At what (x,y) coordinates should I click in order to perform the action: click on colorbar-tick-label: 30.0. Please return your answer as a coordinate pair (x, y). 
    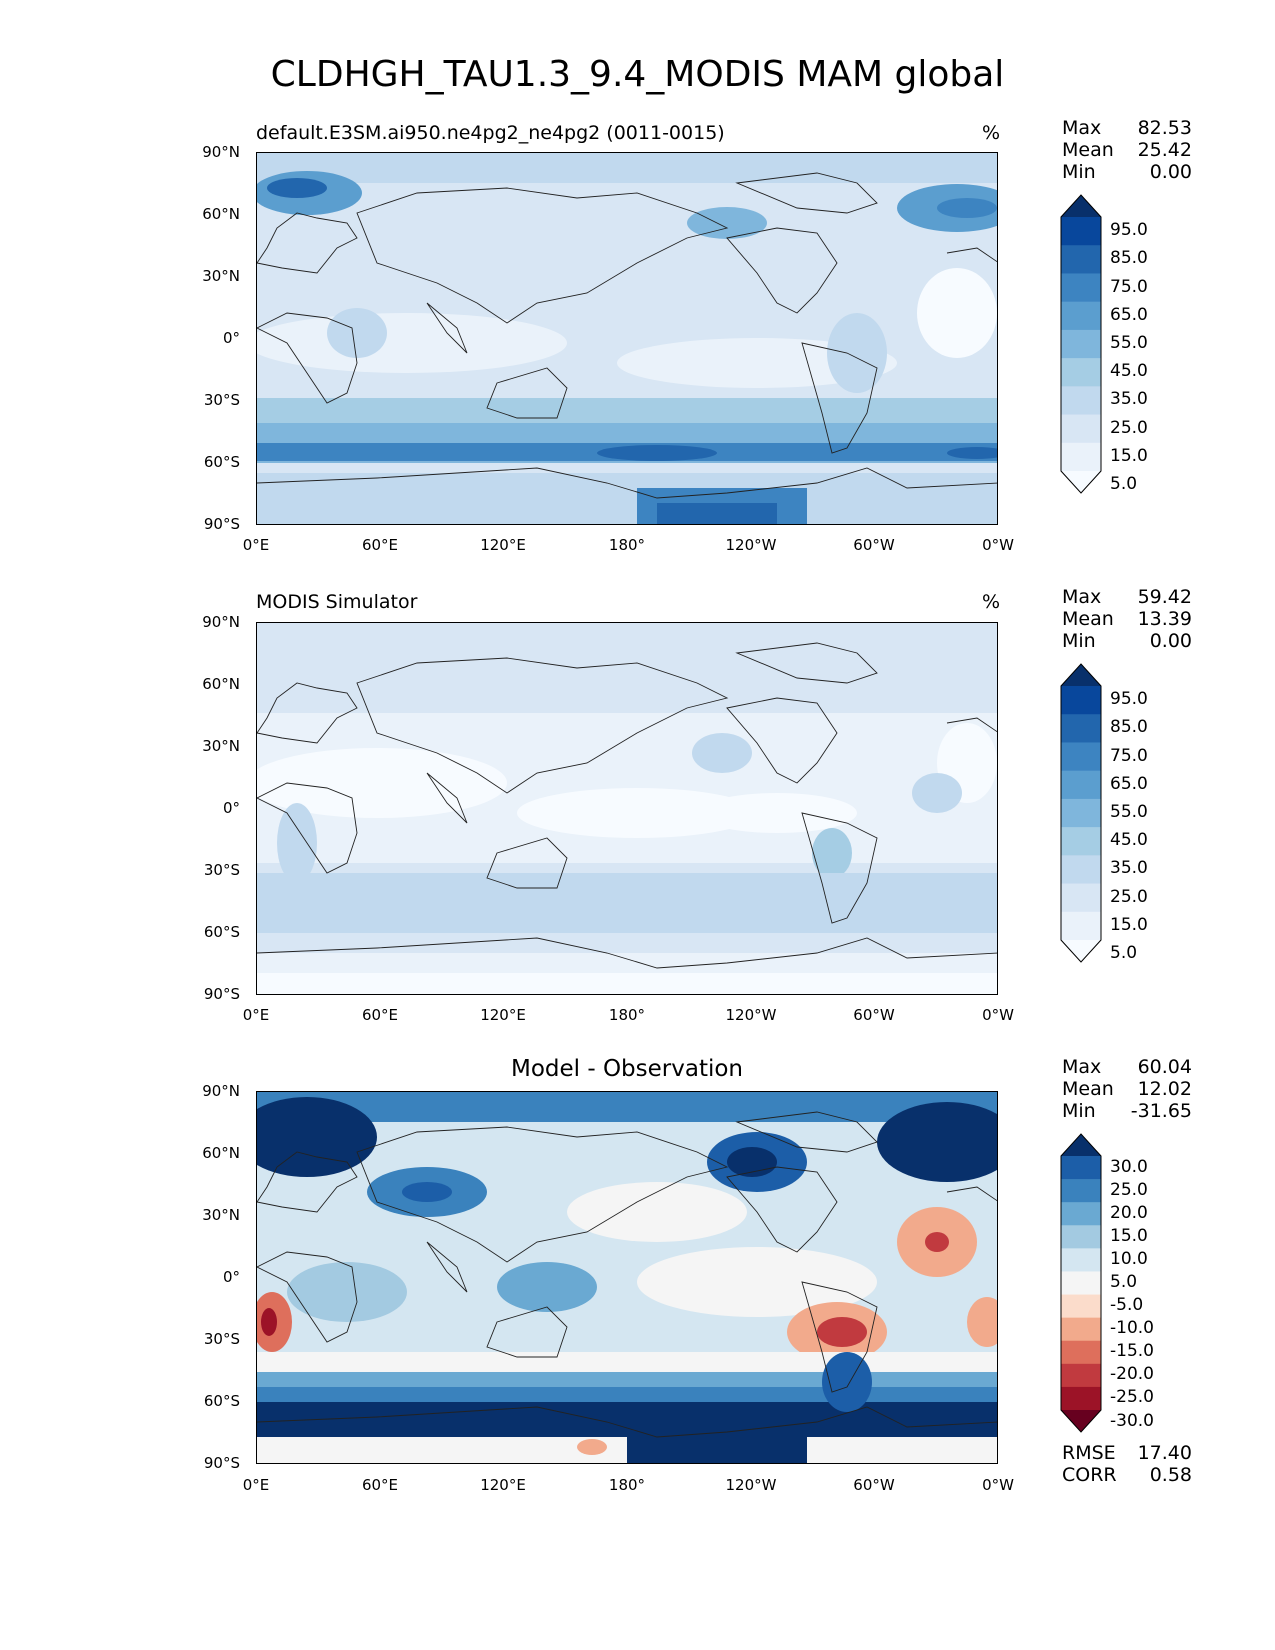
    Looking at the image, I should click on (1129, 1166).